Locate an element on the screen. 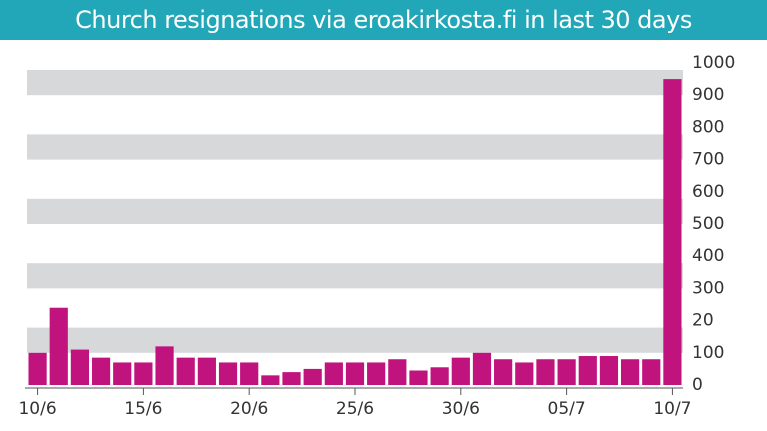 The width and height of the screenshot is (767, 431). y-tick-label: 300 is located at coordinates (708, 288).